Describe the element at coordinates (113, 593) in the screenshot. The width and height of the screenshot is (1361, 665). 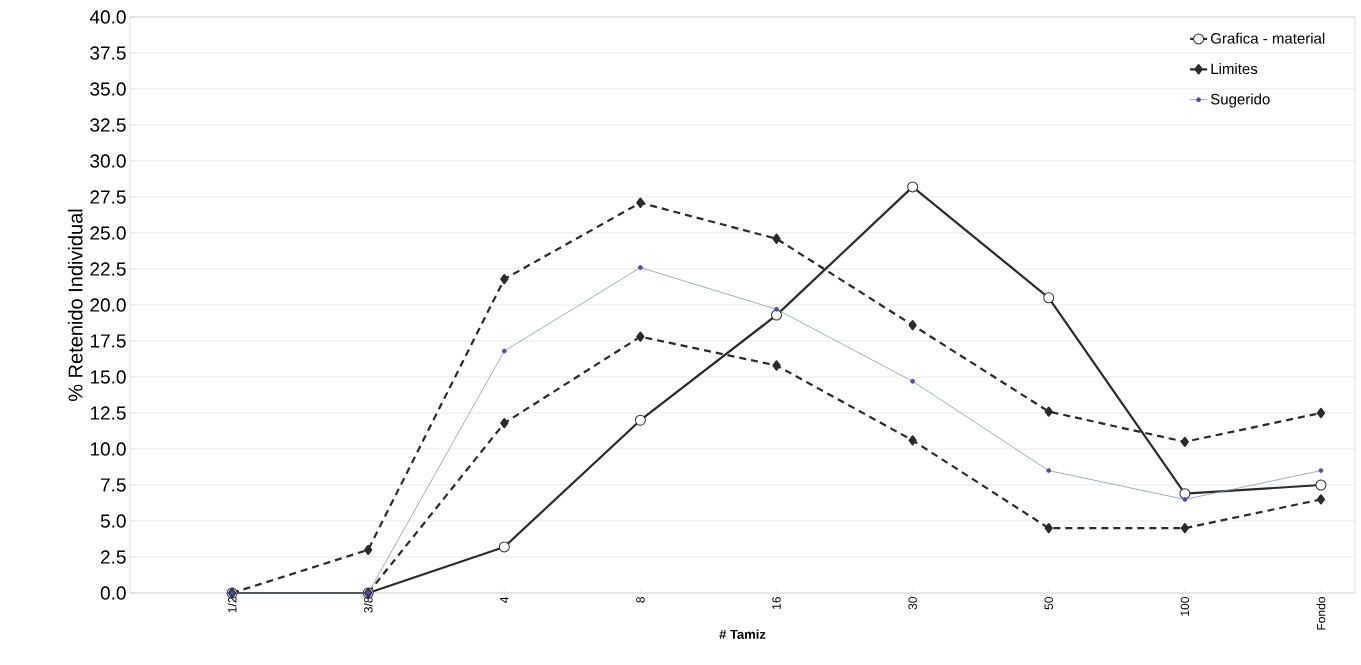
I see `y-tick-label: 0.0` at that location.